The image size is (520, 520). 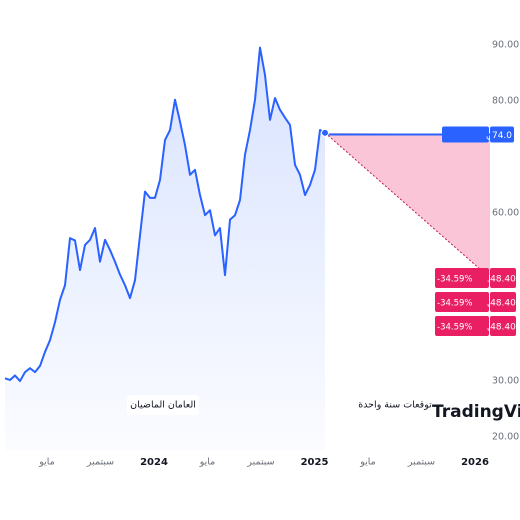 I want to click on y-tick-label: 20.00, so click(x=505, y=437).